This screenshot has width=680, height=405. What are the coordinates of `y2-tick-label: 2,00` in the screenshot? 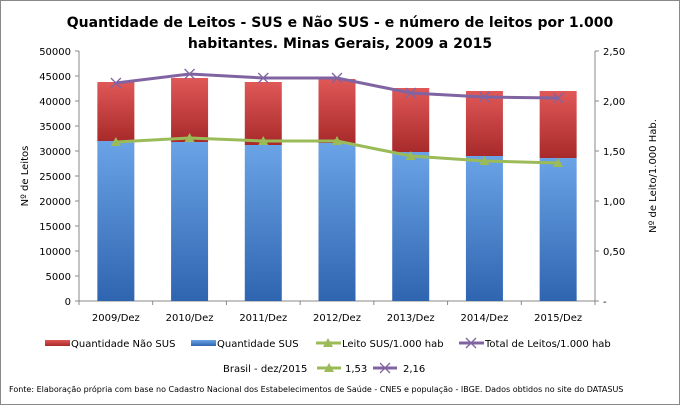 It's located at (614, 102).